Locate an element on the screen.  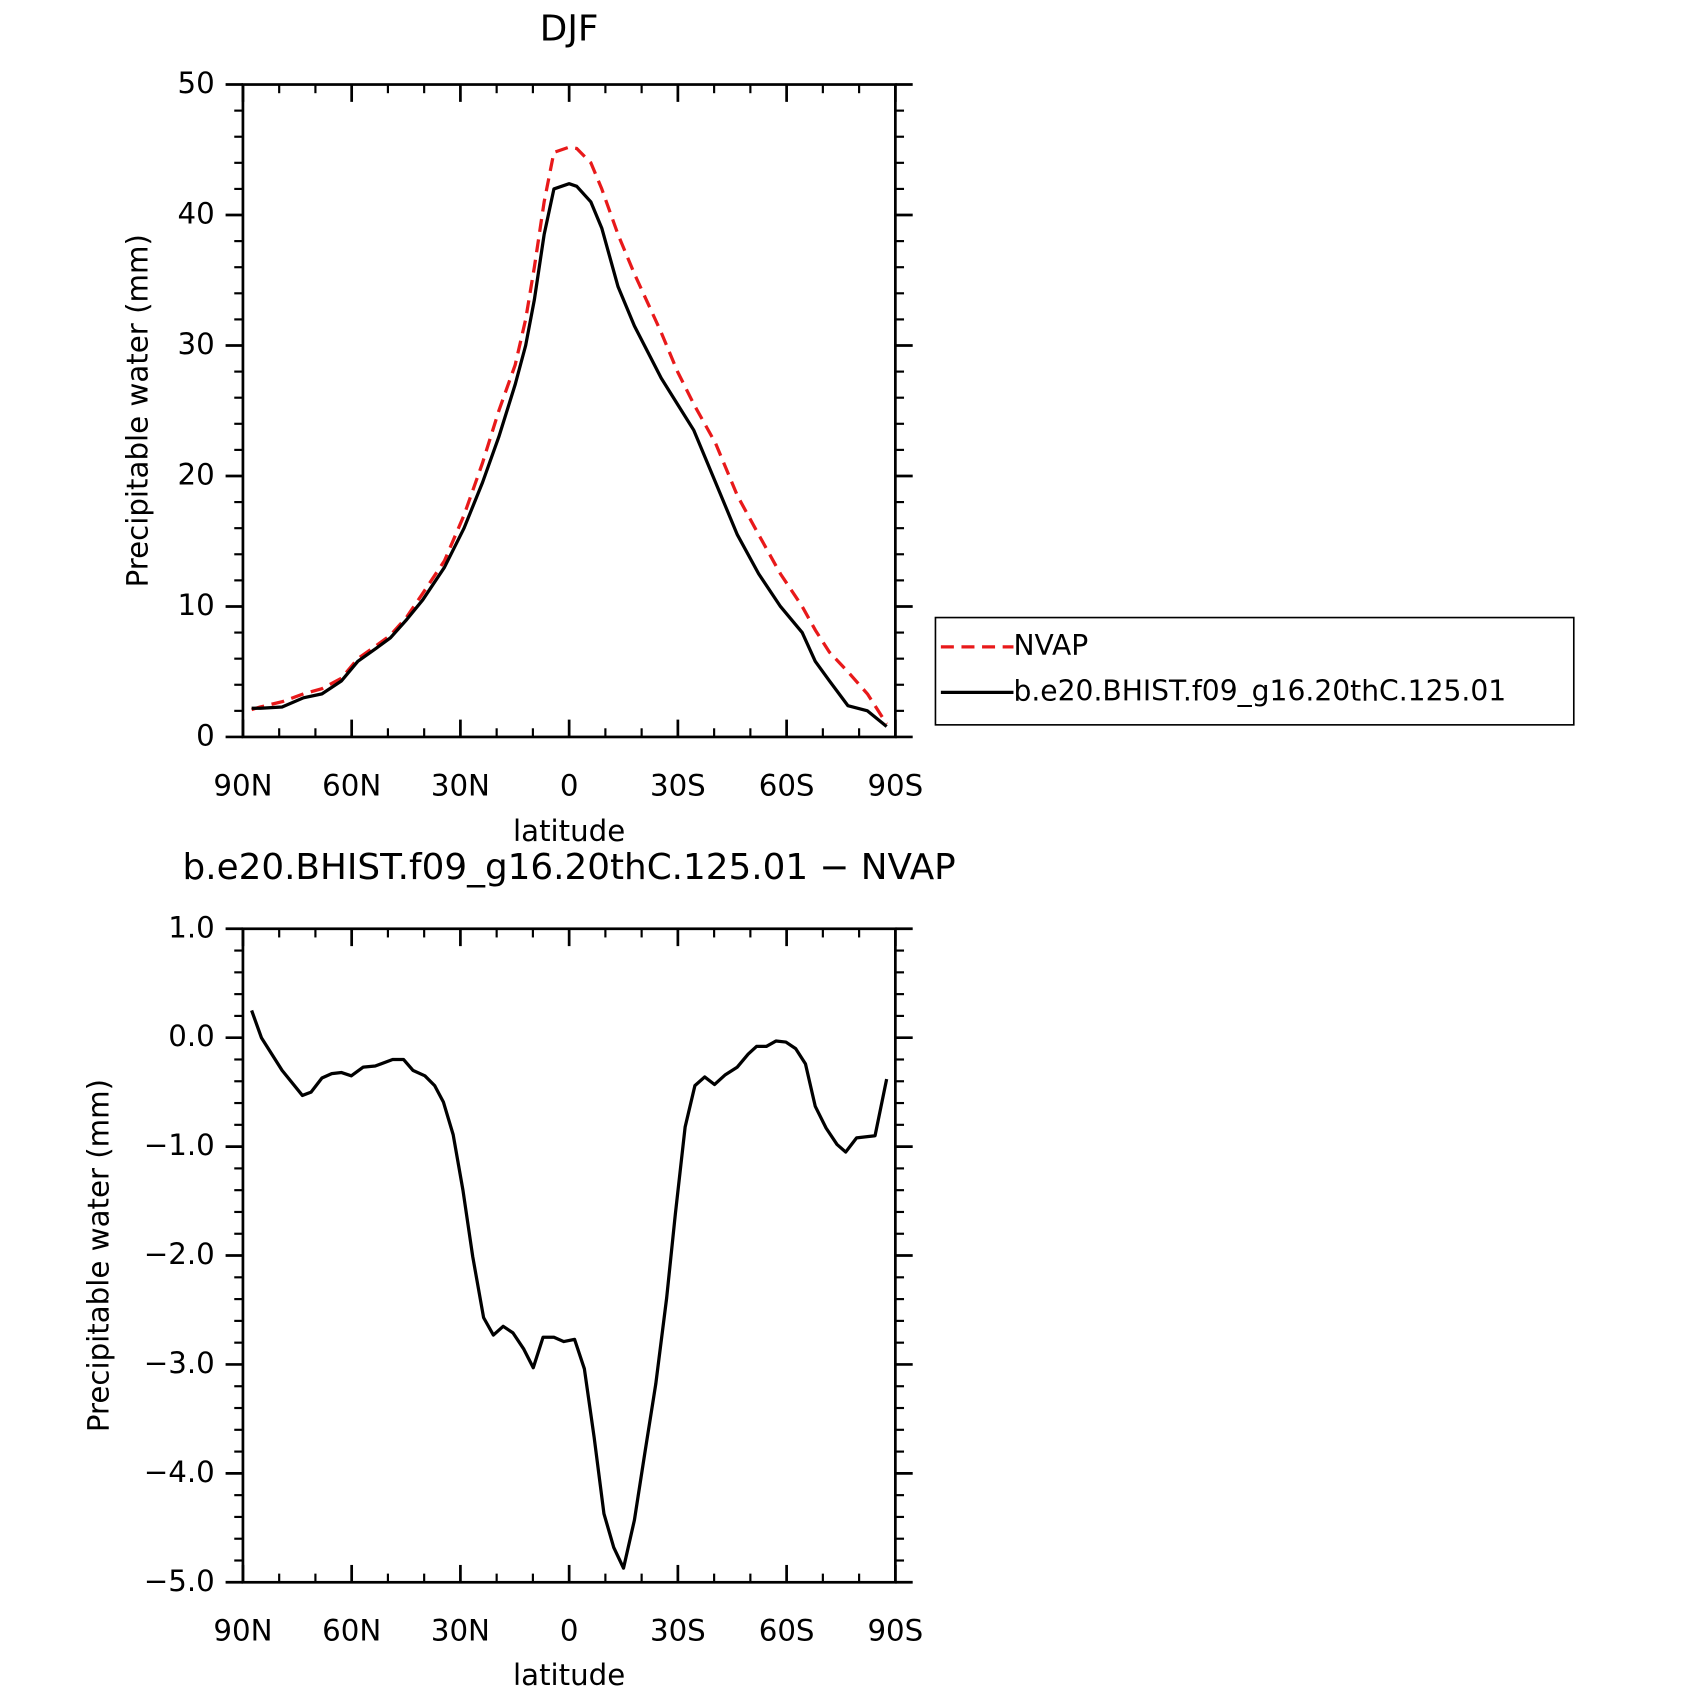
y-tick-label: 0 is located at coordinates (205, 735).